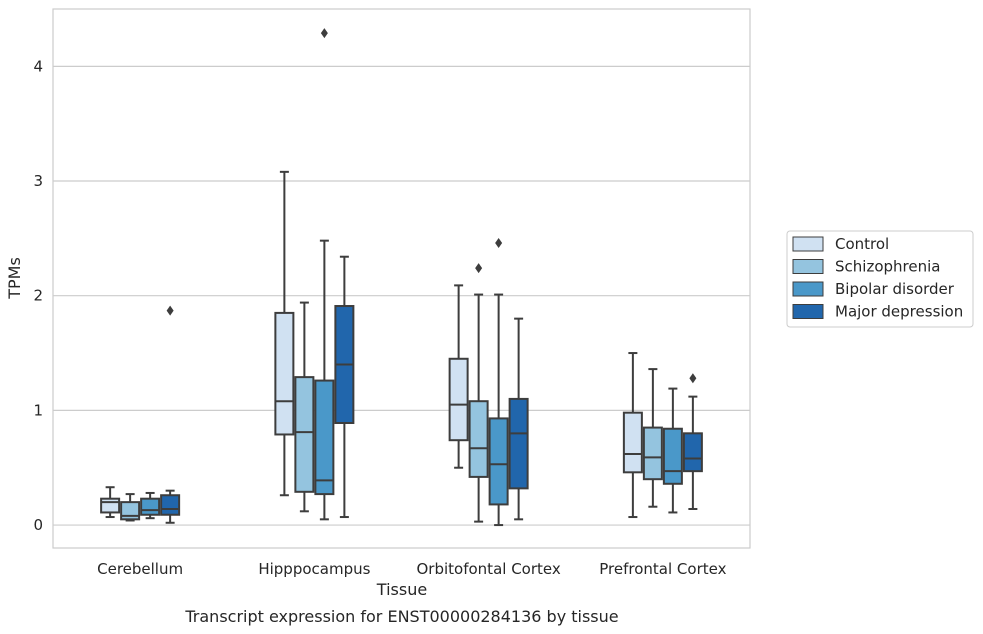 This screenshot has height=634, width=983. What do you see at coordinates (140, 569) in the screenshot?
I see `x-tick-label: Cerebellum` at bounding box center [140, 569].